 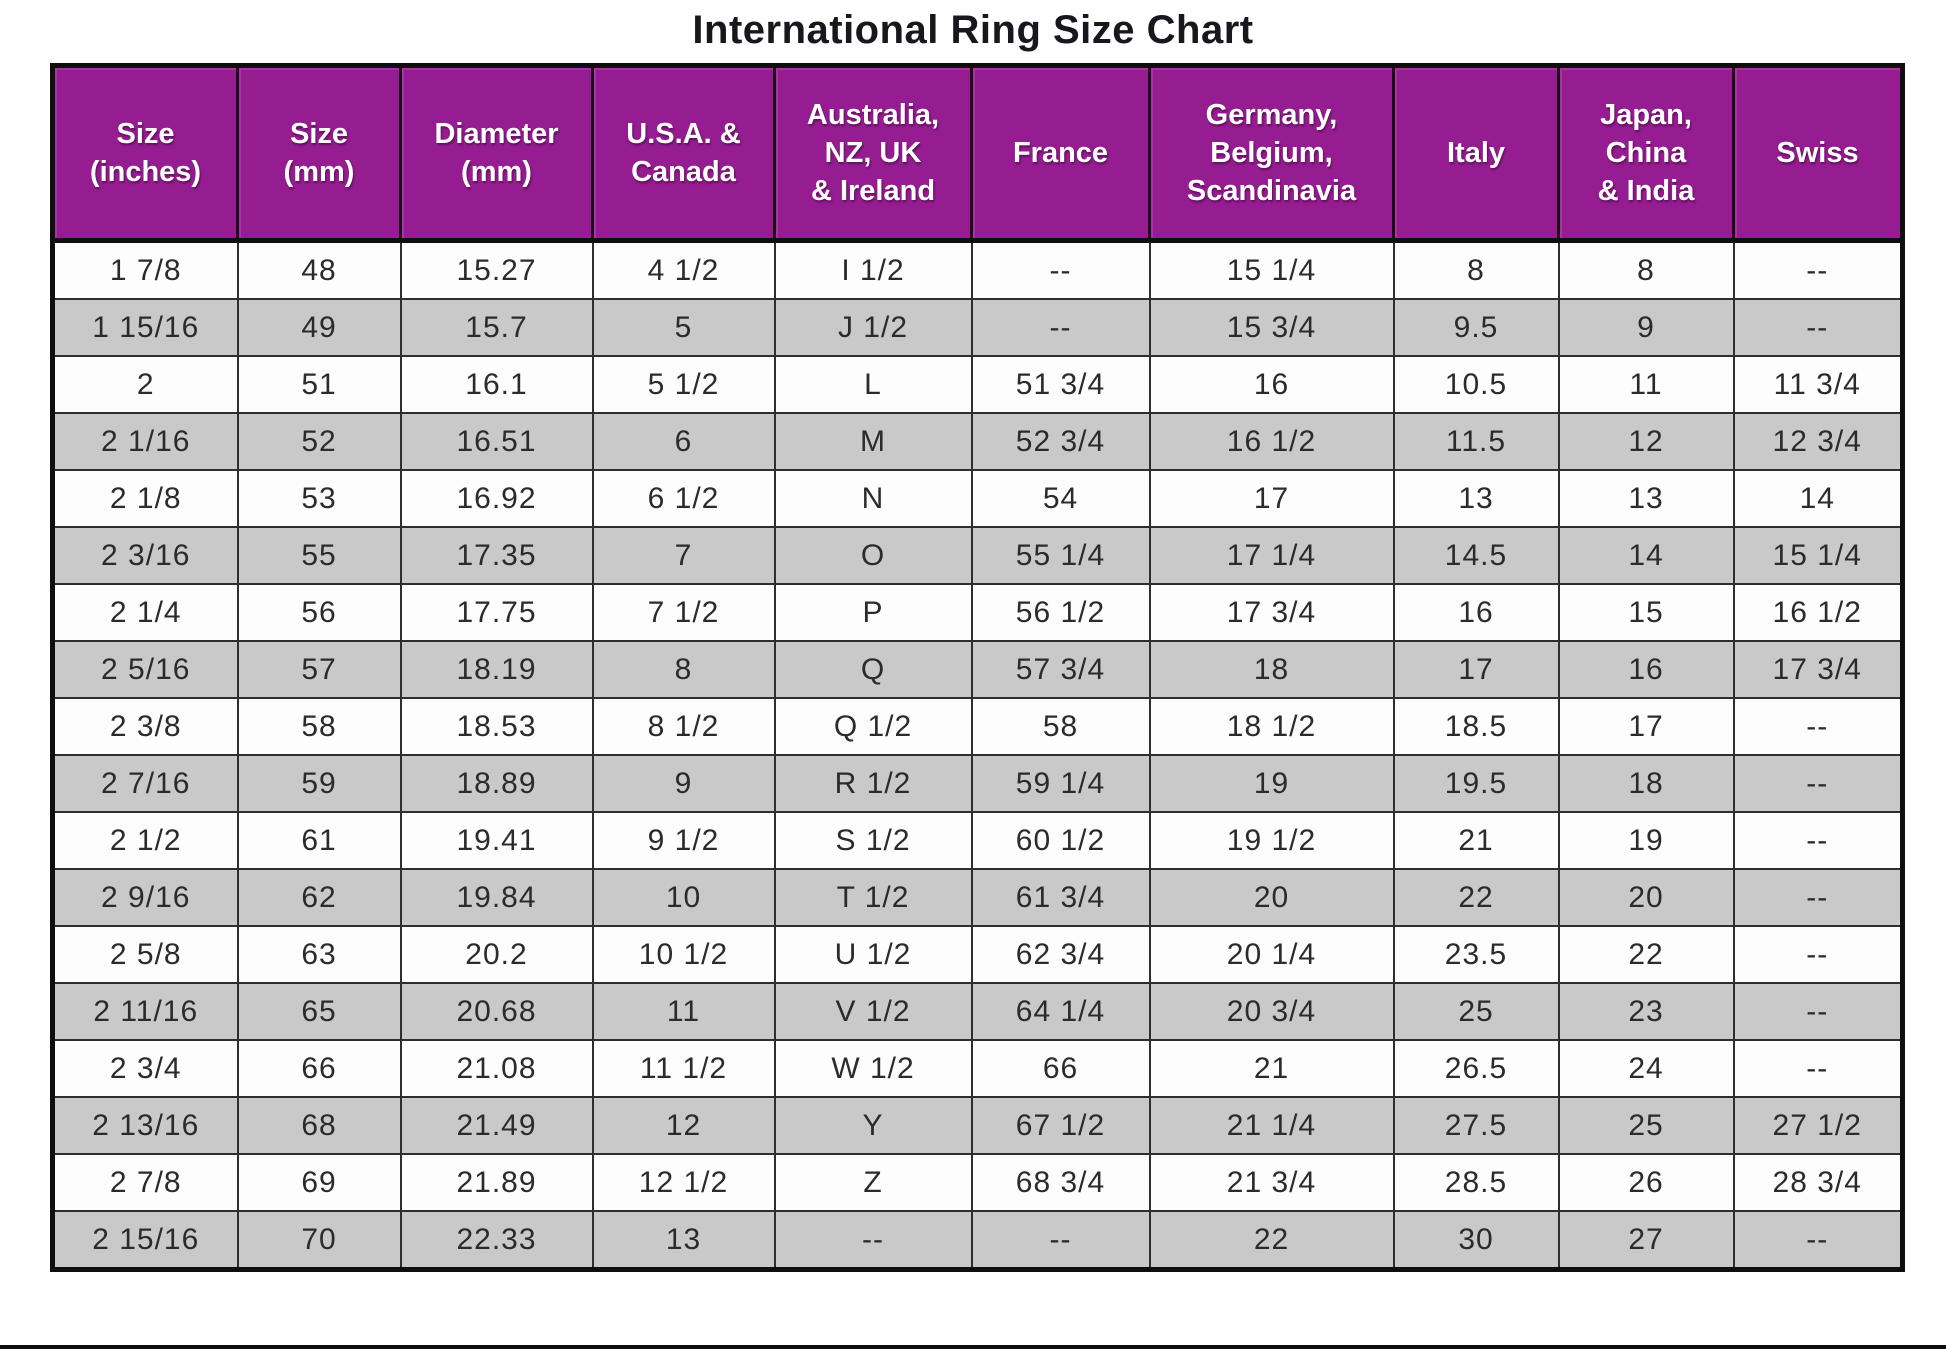 I want to click on table-cell: 10 1/2, so click(x=683, y=954).